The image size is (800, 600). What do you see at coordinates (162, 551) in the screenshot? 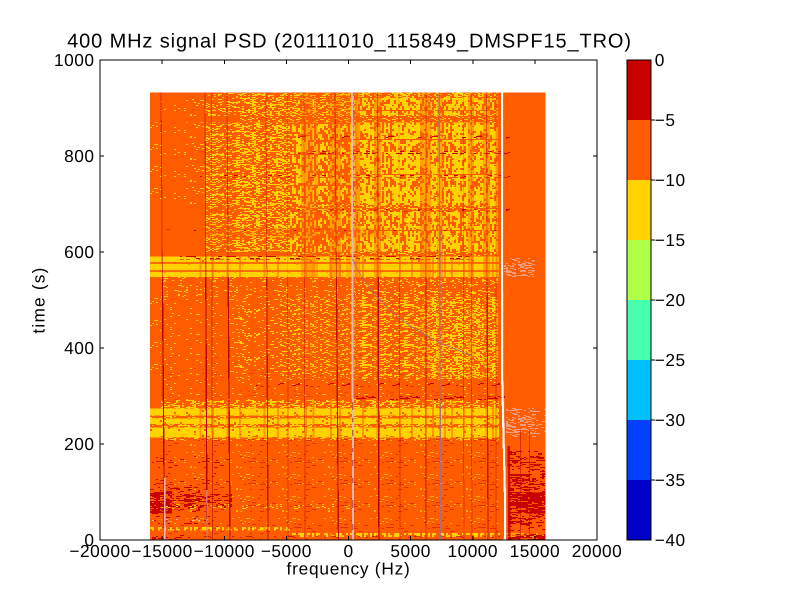
I see `svg-text: −15000` at bounding box center [162, 551].